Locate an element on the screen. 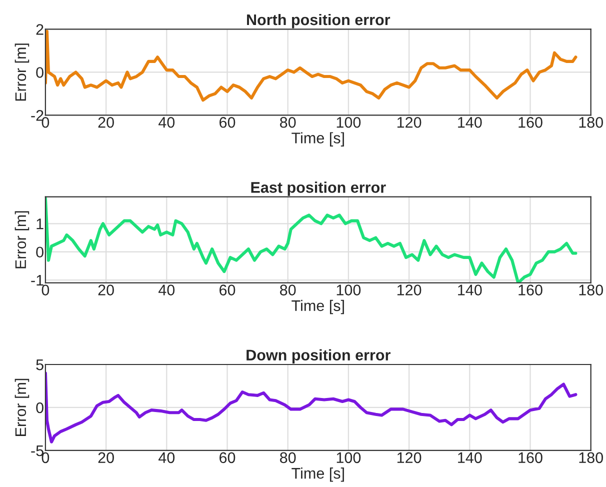  chart-title: Down position error is located at coordinates (318, 356).